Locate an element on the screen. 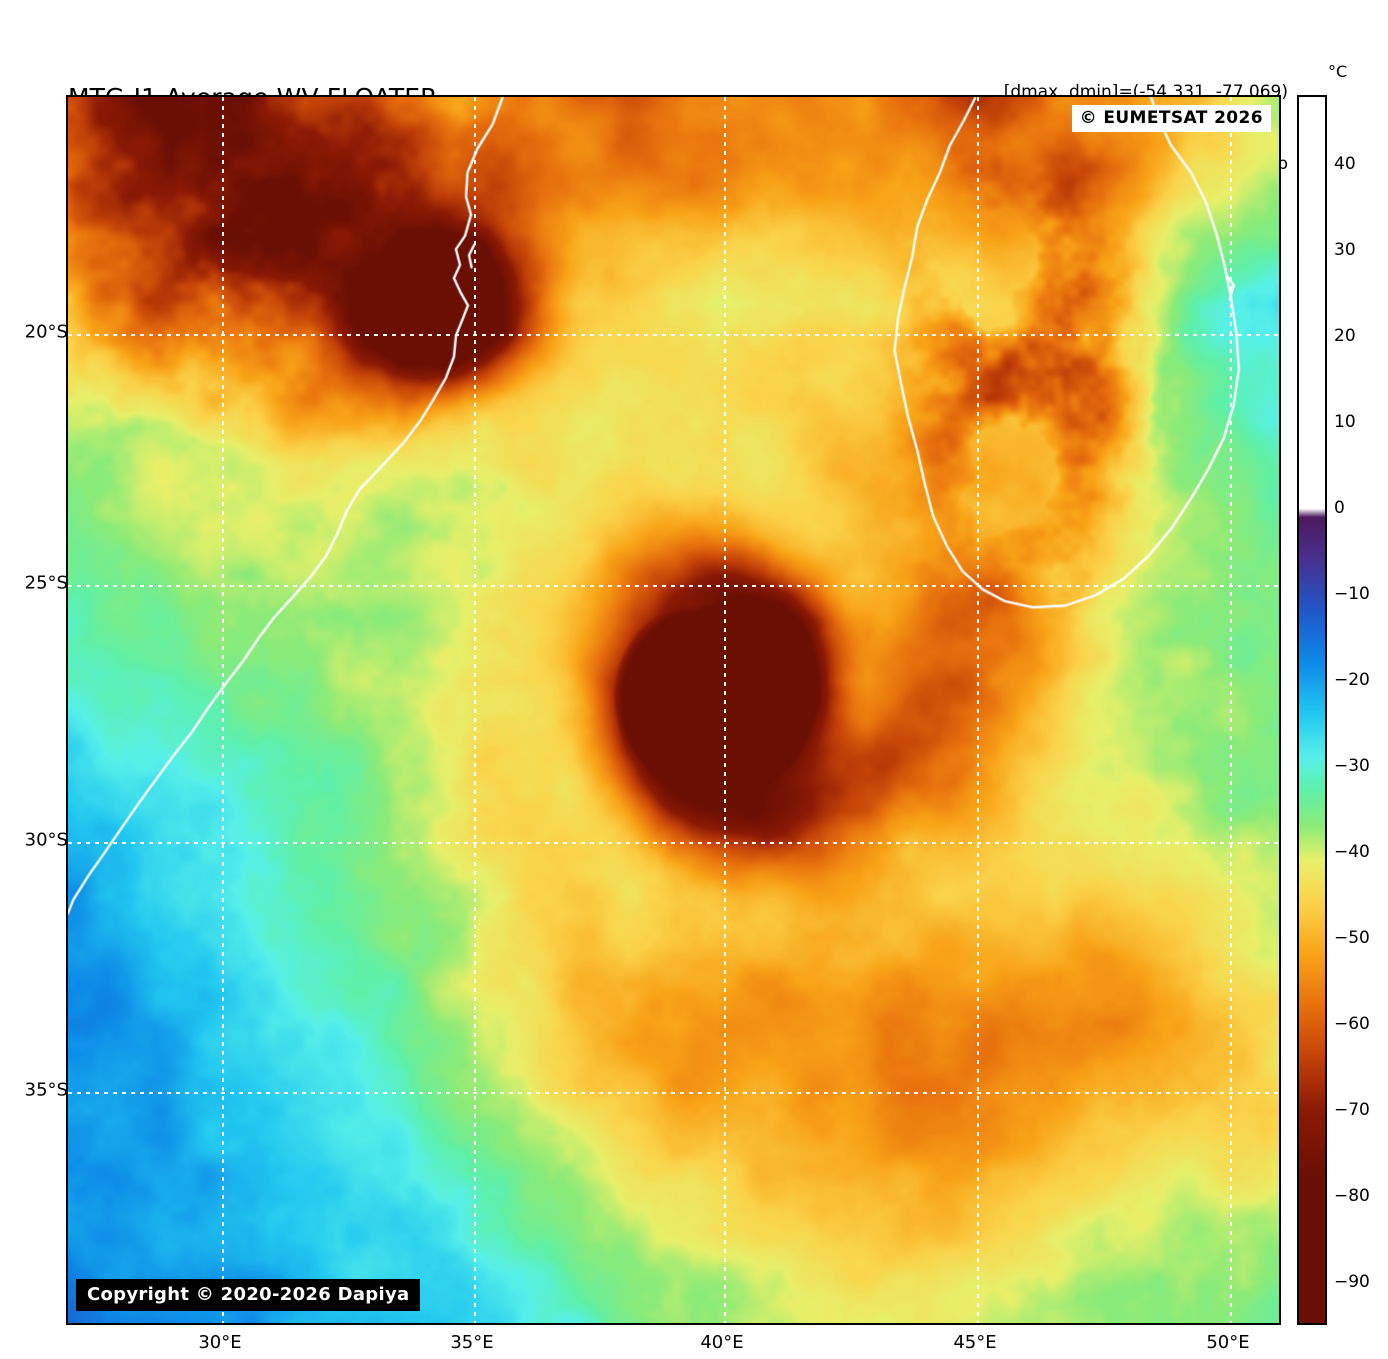 Image resolution: width=1388 pixels, height=1359 pixels. colorbar-unit-label: °C is located at coordinates (1338, 71).